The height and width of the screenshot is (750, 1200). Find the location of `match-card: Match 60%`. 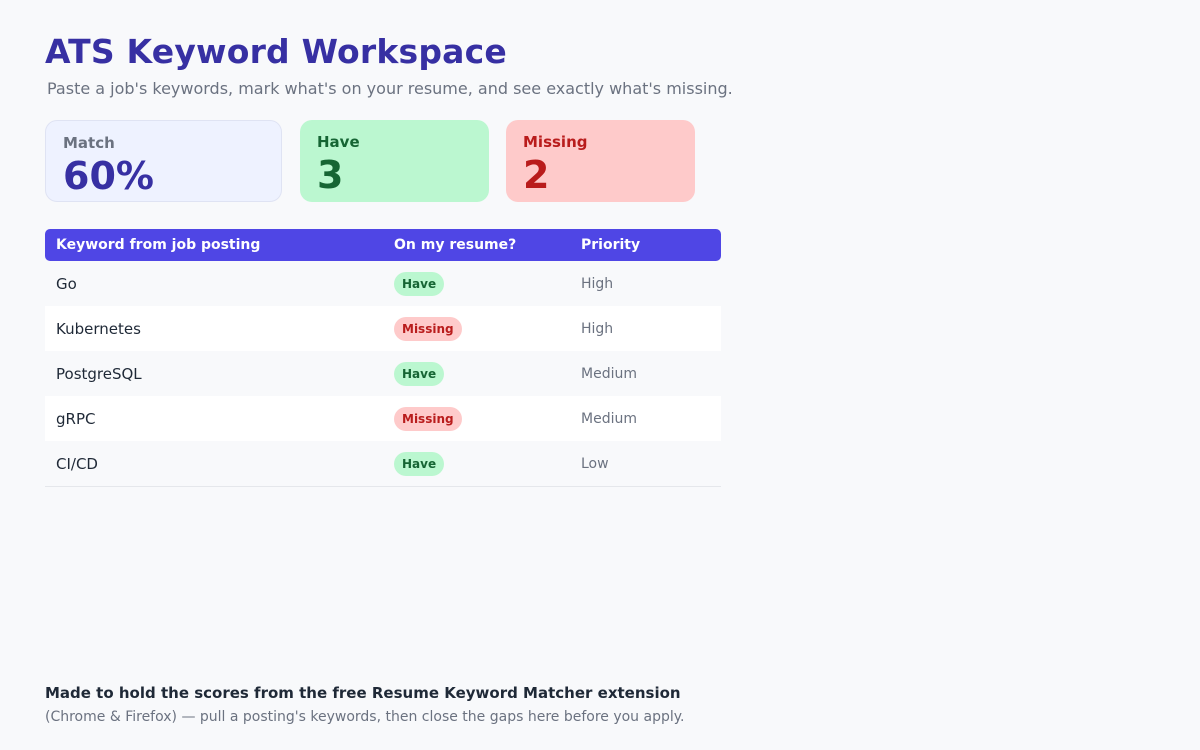

match-card: Match 60% is located at coordinates (163, 161).